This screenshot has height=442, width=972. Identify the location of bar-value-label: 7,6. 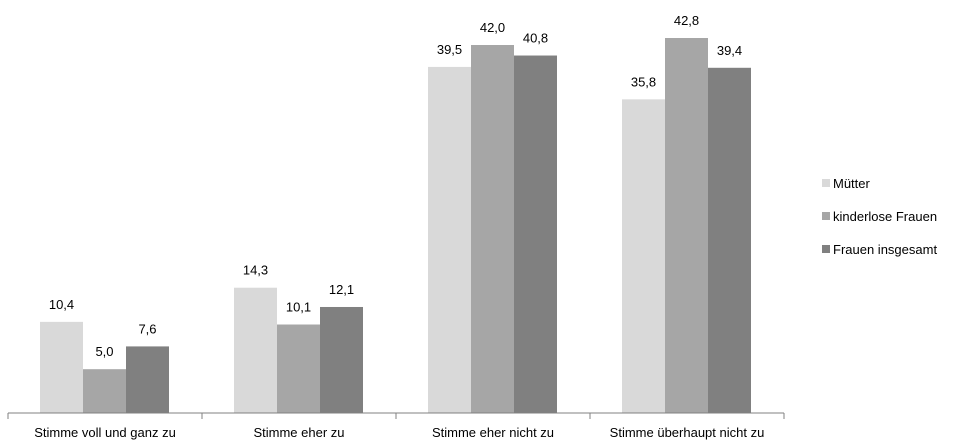
(147, 328).